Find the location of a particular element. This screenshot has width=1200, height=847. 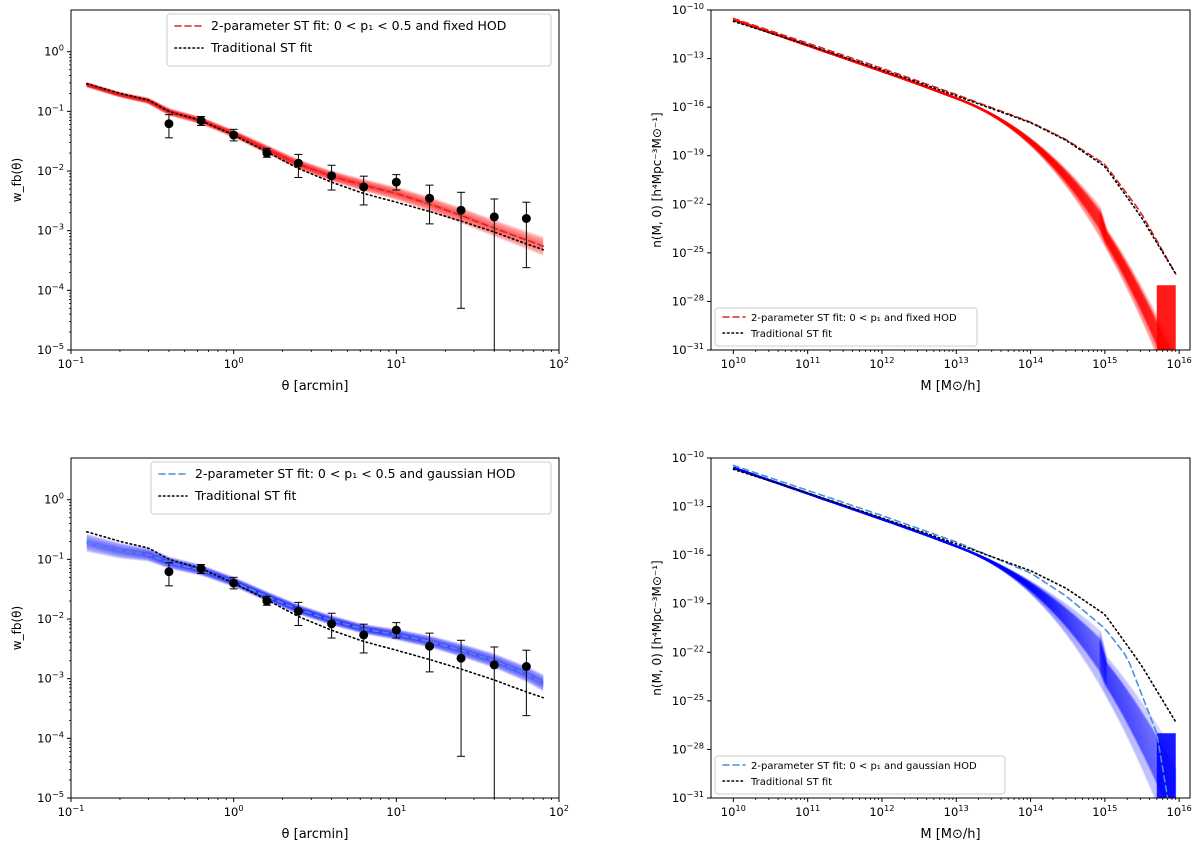

x-tick-label: 10¹⁵ is located at coordinates (1104, 363).